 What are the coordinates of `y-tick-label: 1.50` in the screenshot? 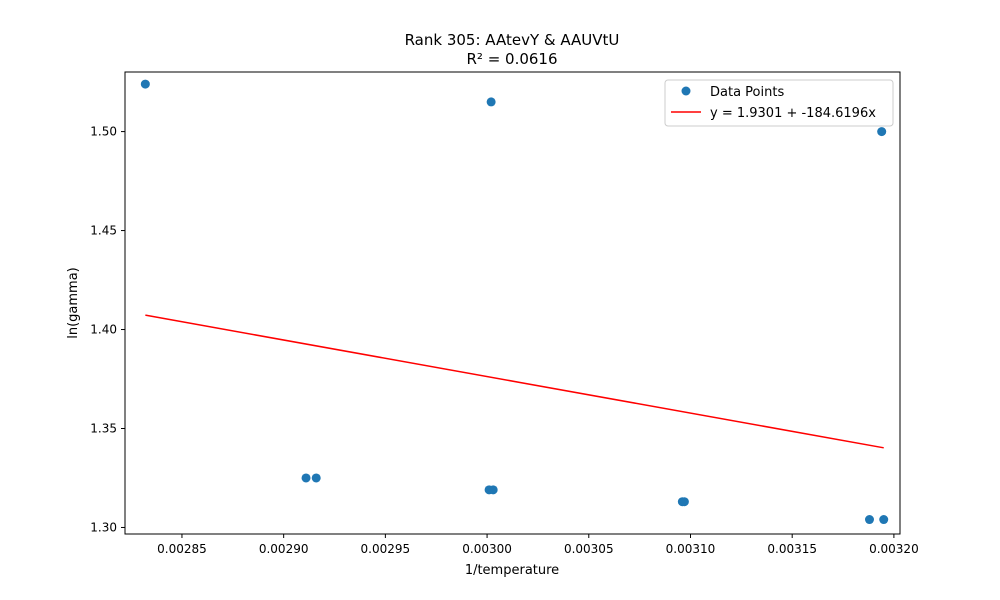 It's located at (103, 132).